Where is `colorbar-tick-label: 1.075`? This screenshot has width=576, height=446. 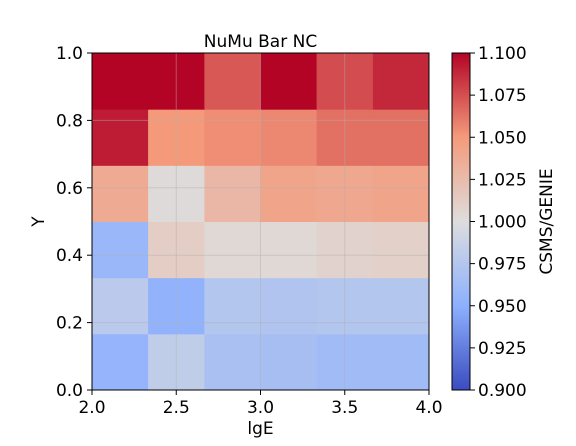
colorbar-tick-label: 1.075 is located at coordinates (502, 96).